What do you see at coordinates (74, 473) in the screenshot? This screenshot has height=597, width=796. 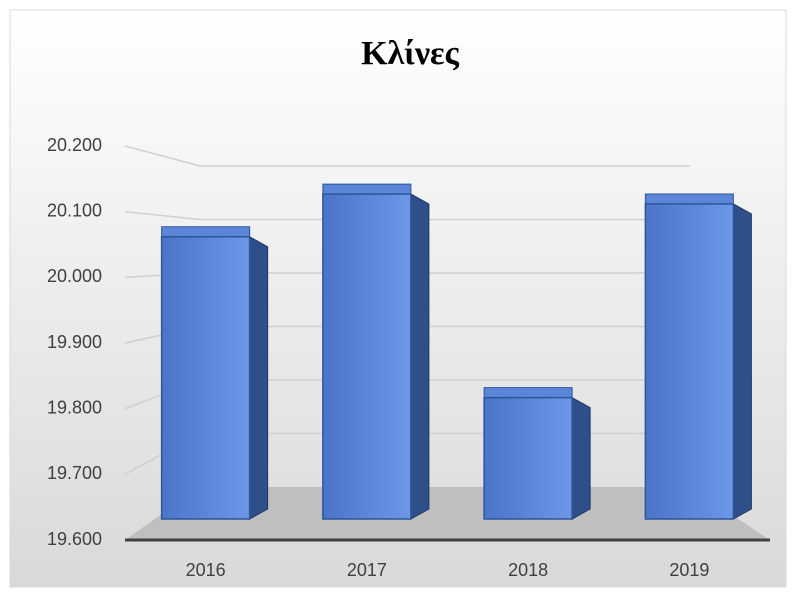 I see `y-tick-label: 19.700` at bounding box center [74, 473].